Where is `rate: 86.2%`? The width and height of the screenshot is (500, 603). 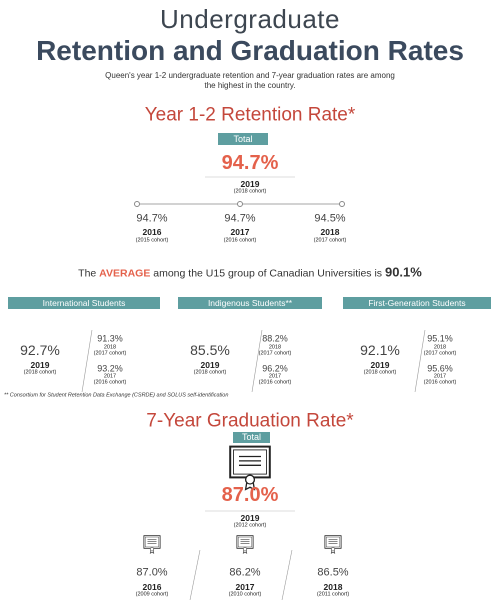 rate: 86.2% is located at coordinates (245, 572).